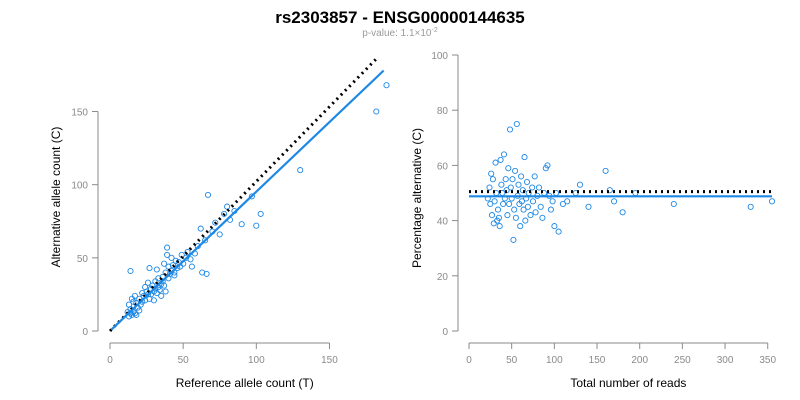 The image size is (800, 400). Describe the element at coordinates (435, 30) in the screenshot. I see `p-value-exponent: -2` at that location.